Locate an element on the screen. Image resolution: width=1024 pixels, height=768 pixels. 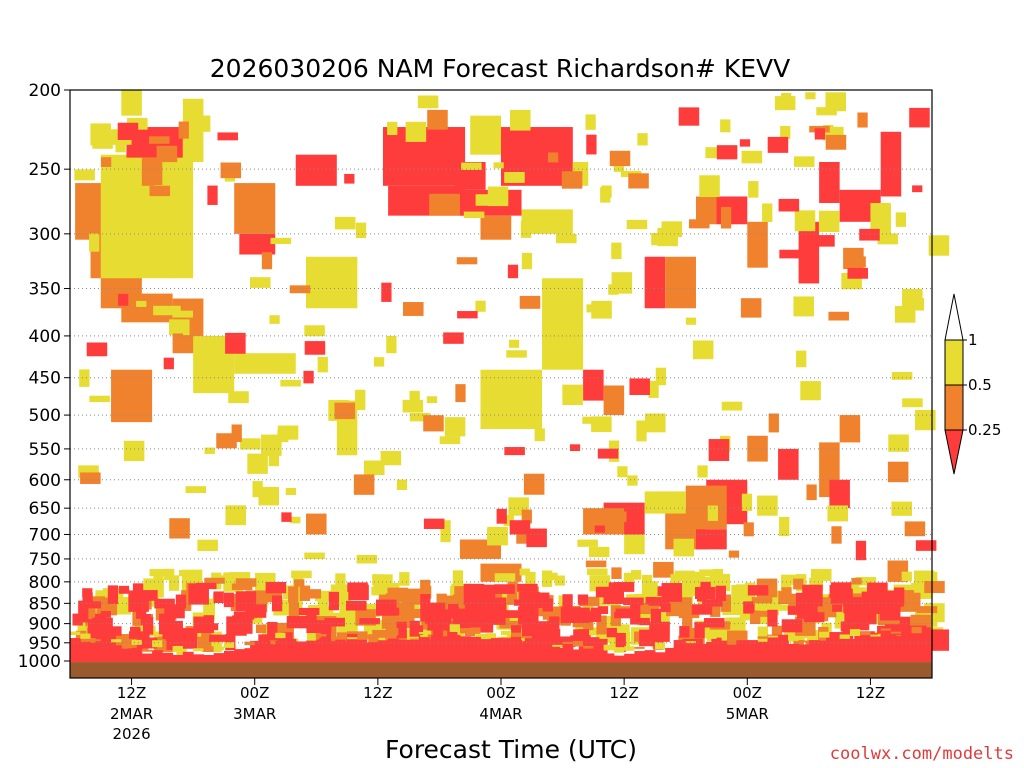
x-tick-label: 00Z is located at coordinates (500, 693).